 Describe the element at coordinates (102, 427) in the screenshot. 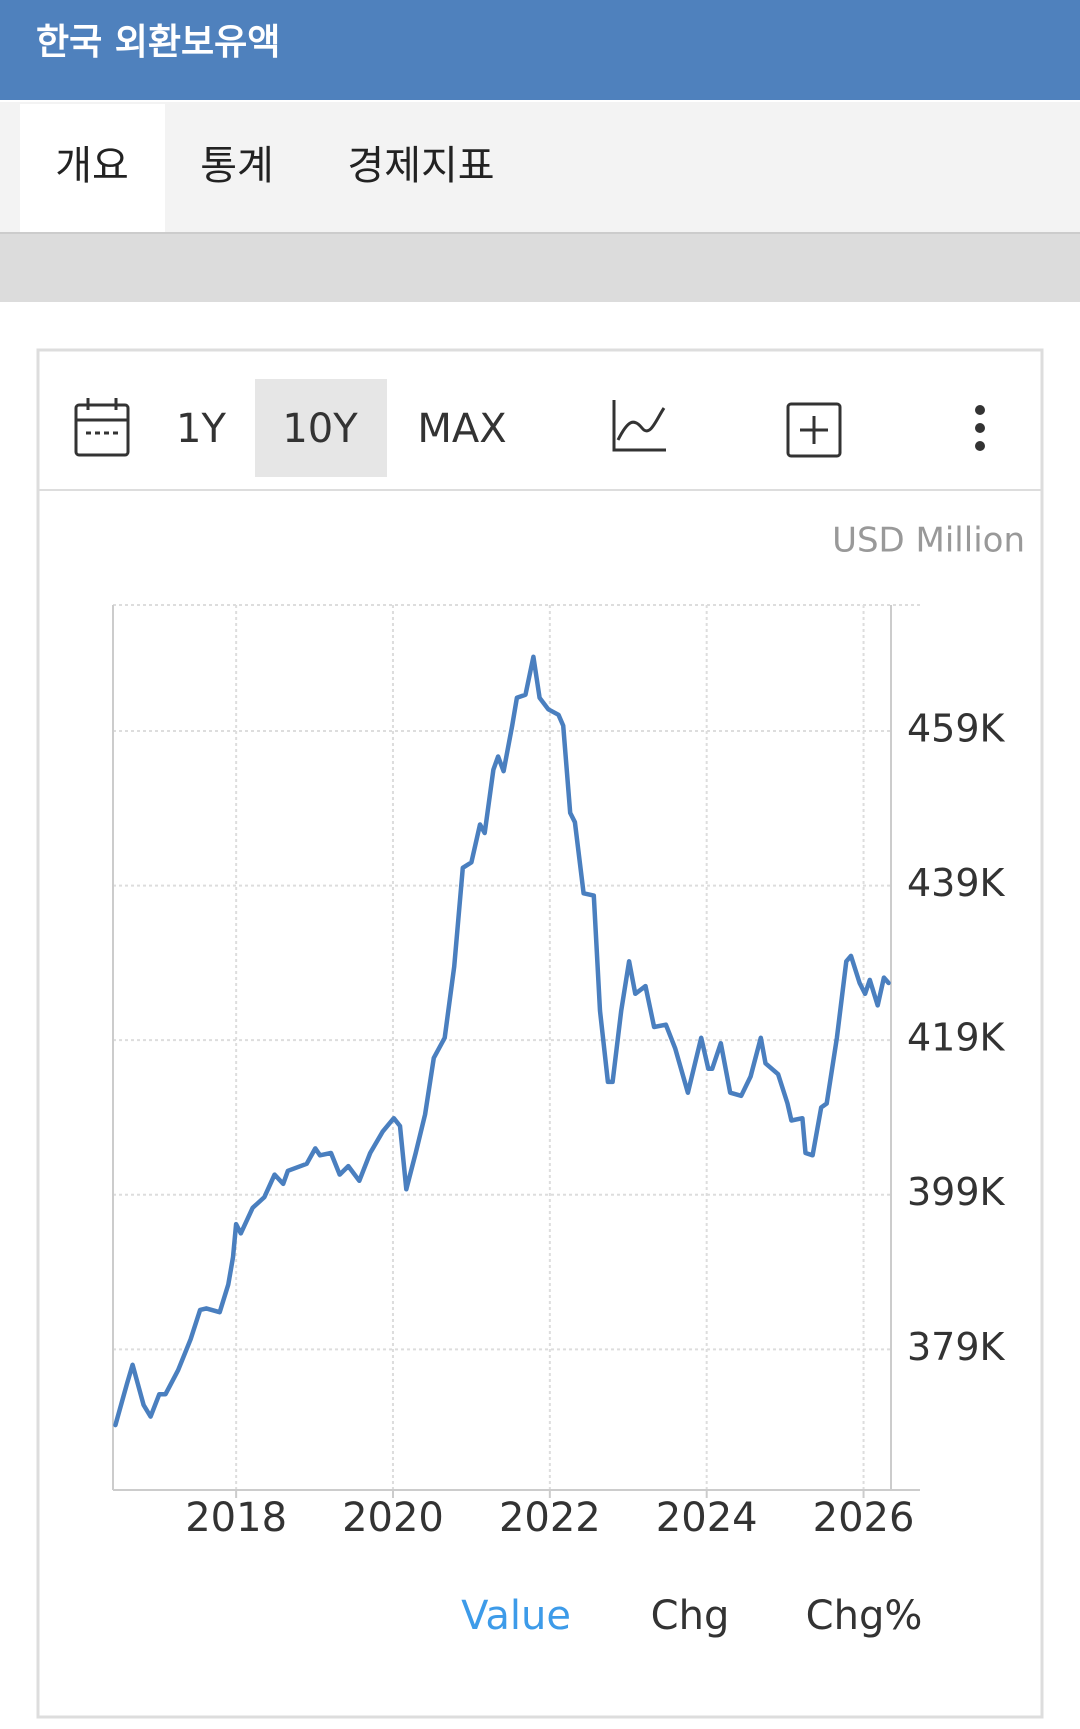

I see `calendar-icon` at that location.